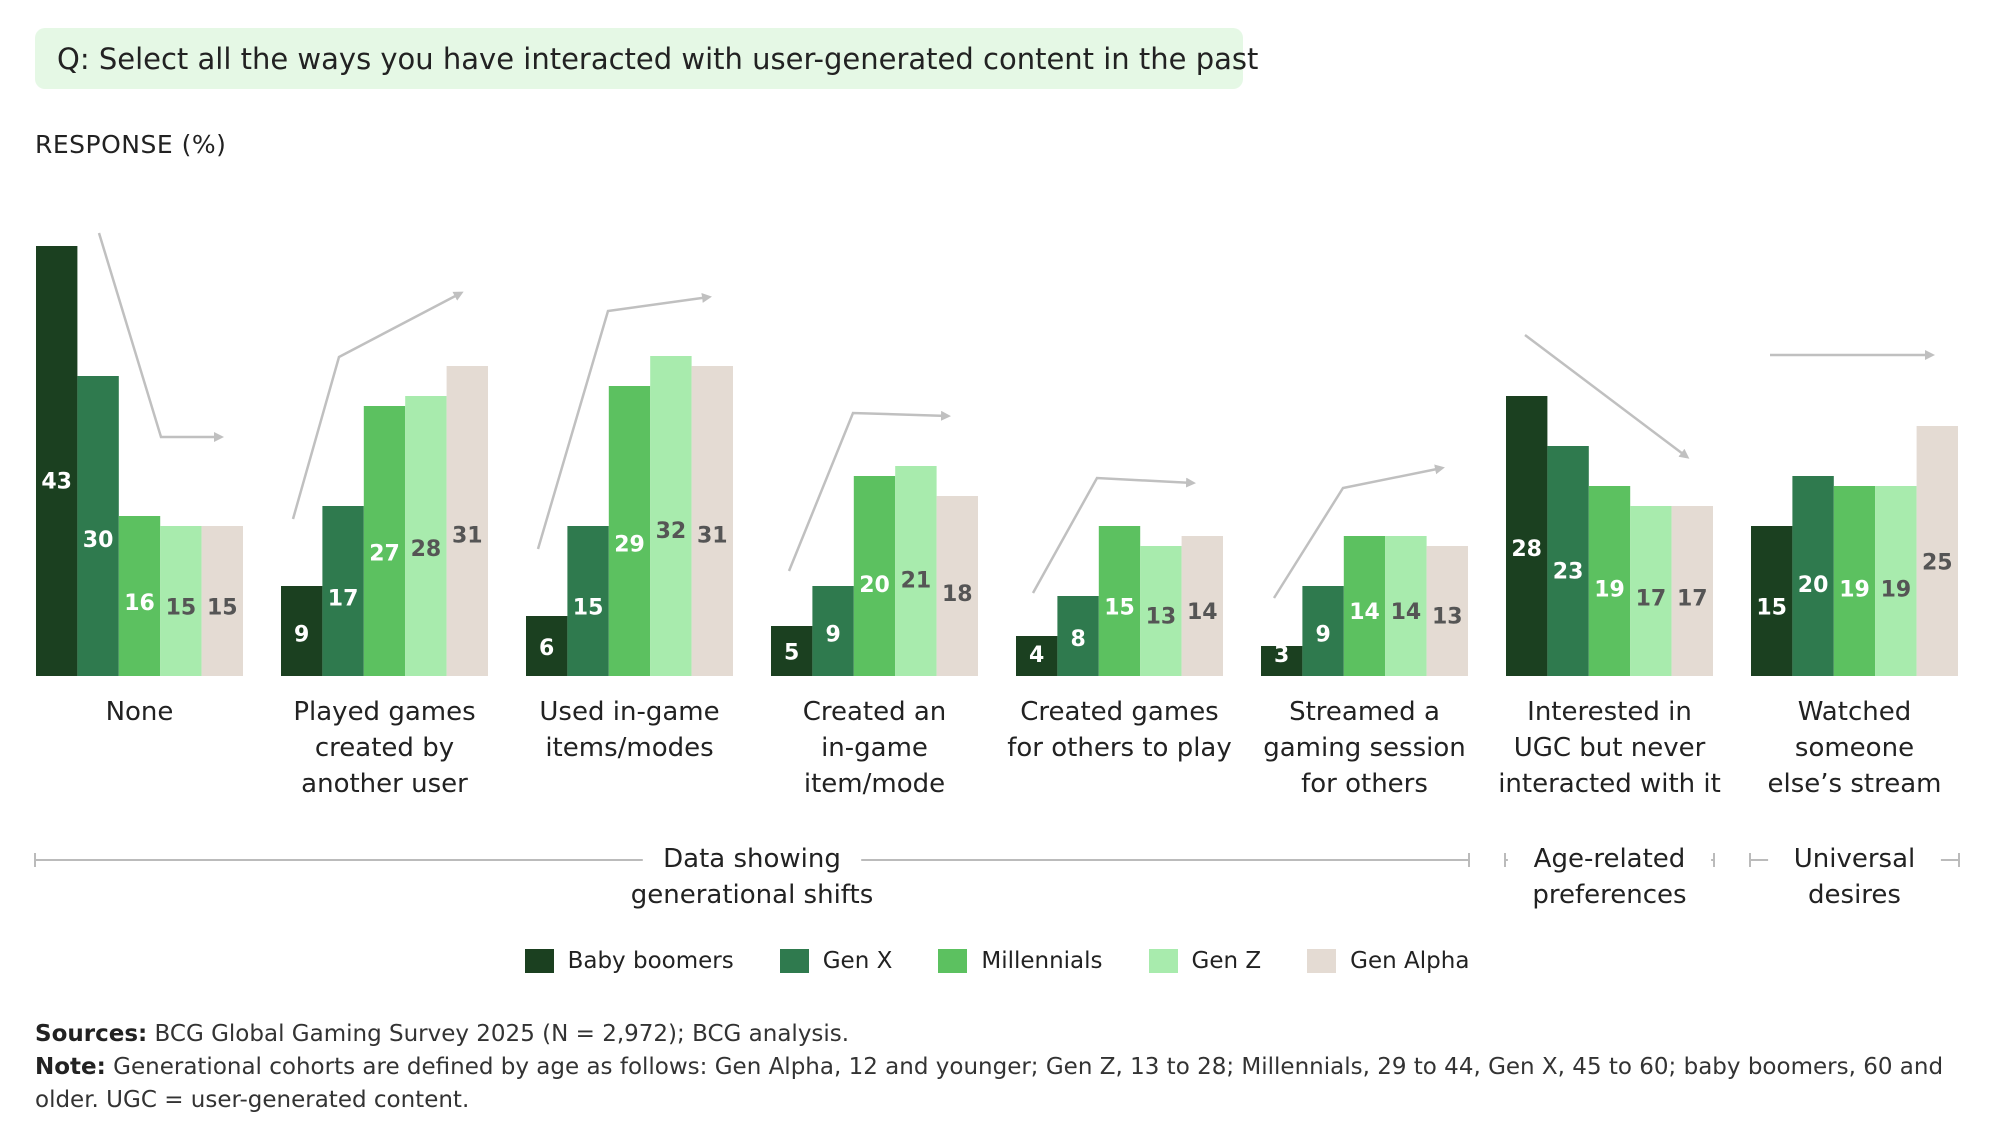 The image size is (1994, 1136). Describe the element at coordinates (1568, 572) in the screenshot. I see `data-label: 23` at that location.